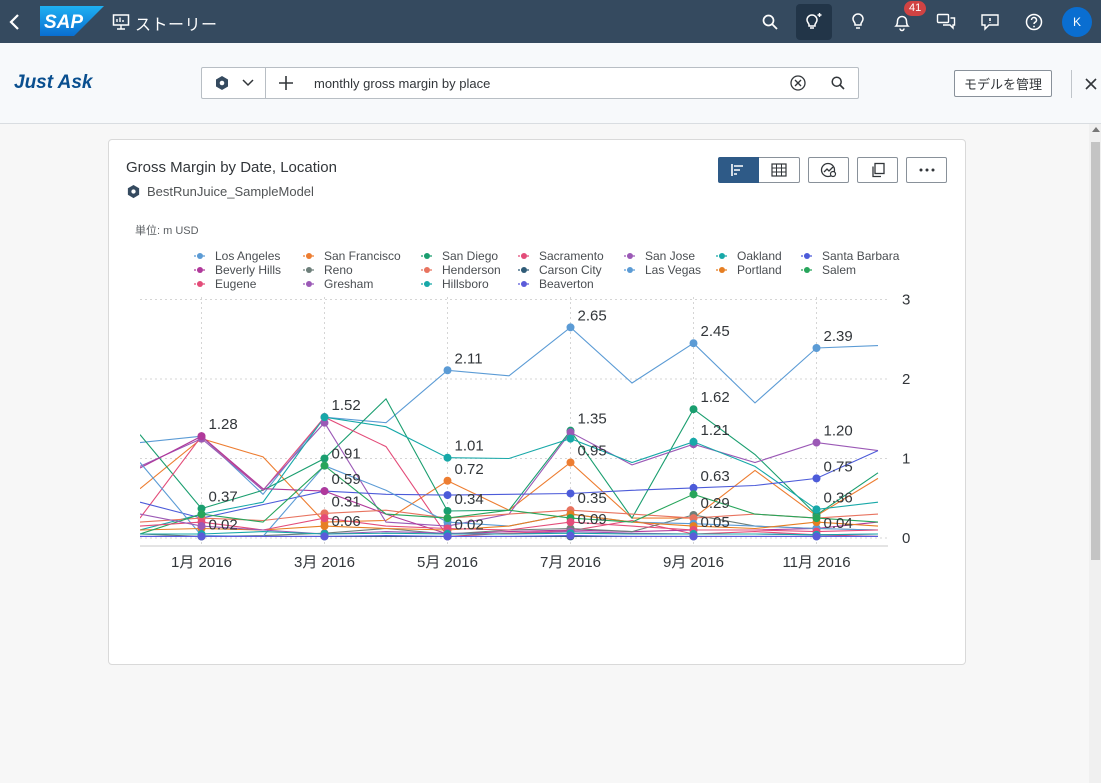  I want to click on scroll-thumb, so click(1095, 351).